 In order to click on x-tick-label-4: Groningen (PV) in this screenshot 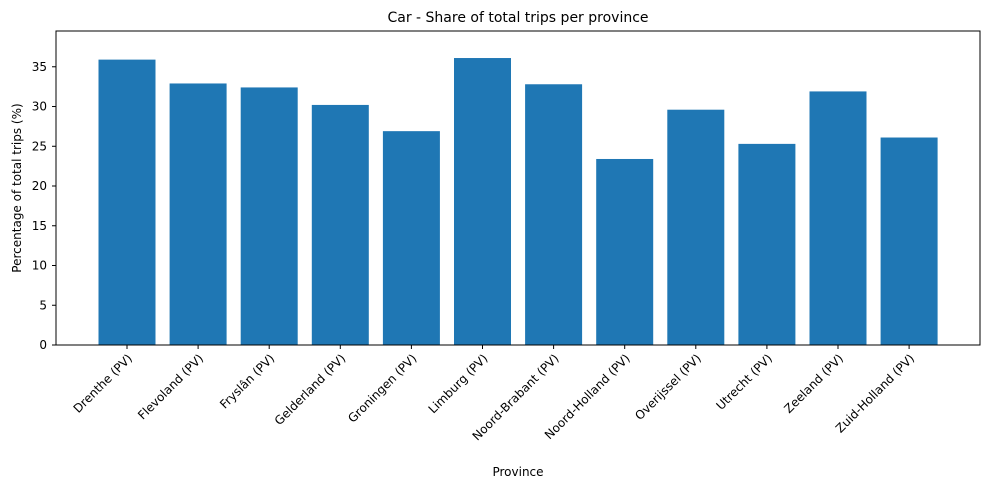, I will do `click(382, 388)`.